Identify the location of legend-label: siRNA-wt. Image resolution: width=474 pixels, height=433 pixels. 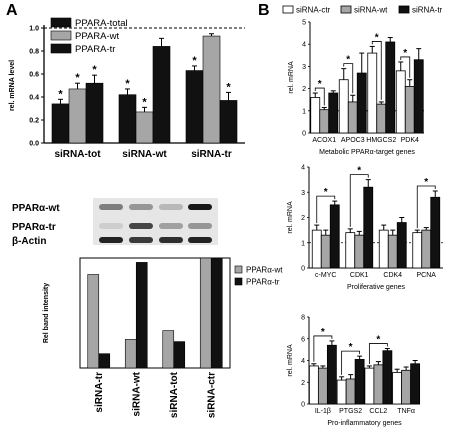
(371, 10).